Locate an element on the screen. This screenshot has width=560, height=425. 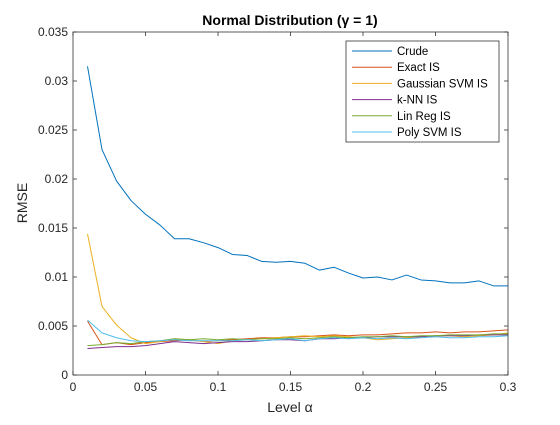
y-tick-label: 0.035 is located at coordinates (53, 32).